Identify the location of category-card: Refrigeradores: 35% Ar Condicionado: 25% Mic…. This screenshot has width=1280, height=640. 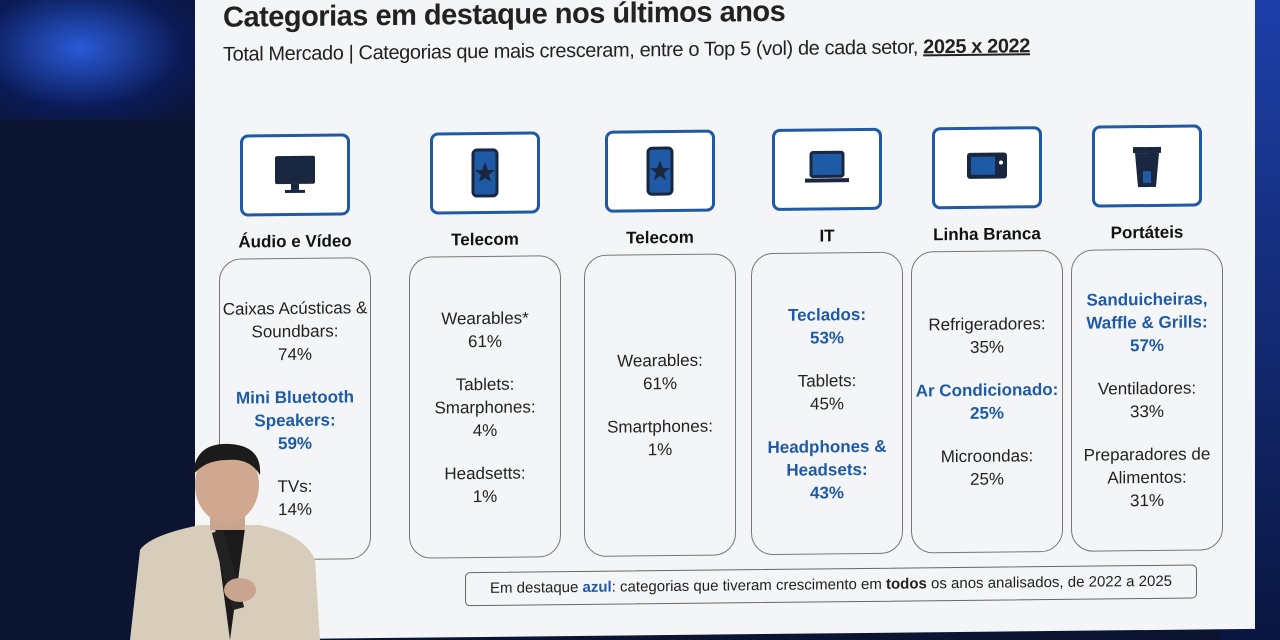
(987, 401).